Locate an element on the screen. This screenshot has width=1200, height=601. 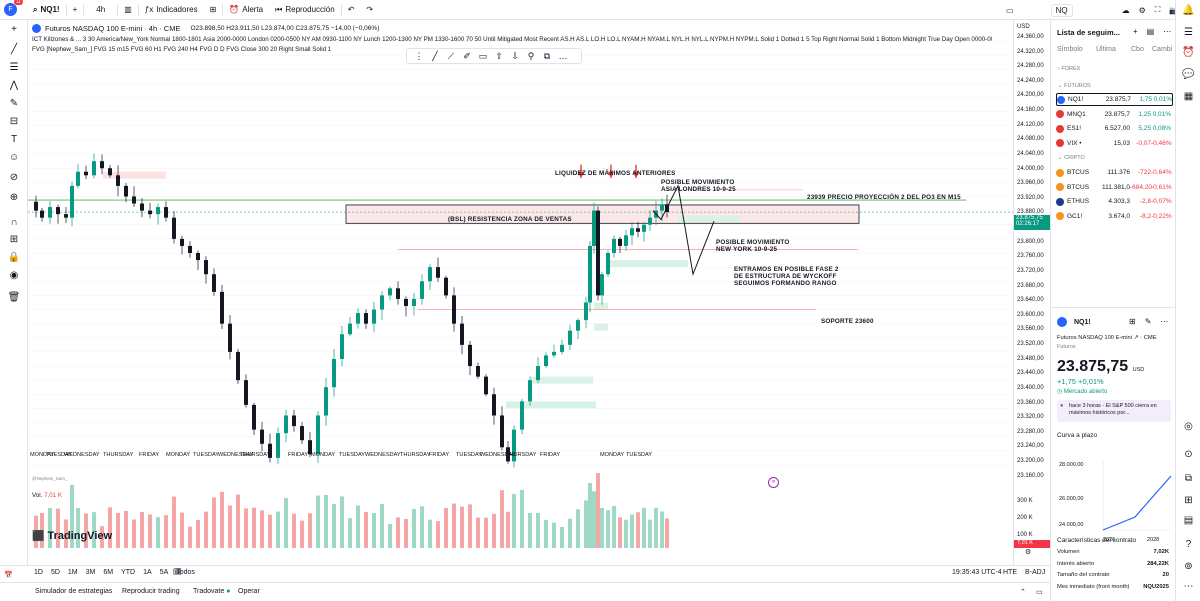
watchlist-row: BTCUS 111.381,0 -684,20 -0,61% is located at coordinates (1114, 187).